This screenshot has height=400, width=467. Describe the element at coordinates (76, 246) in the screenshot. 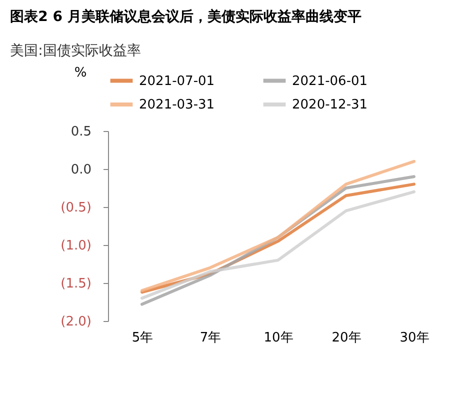

I see `y-tick-label: (1.0)` at that location.